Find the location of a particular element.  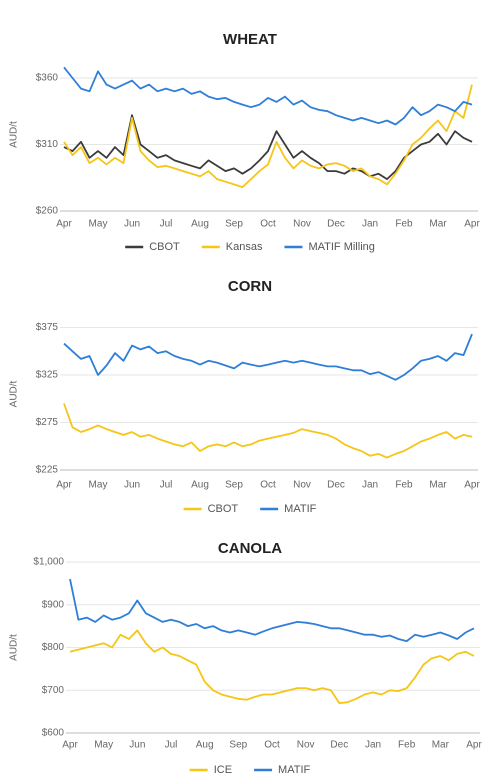

y-tick-label: $260 is located at coordinates (47, 211).